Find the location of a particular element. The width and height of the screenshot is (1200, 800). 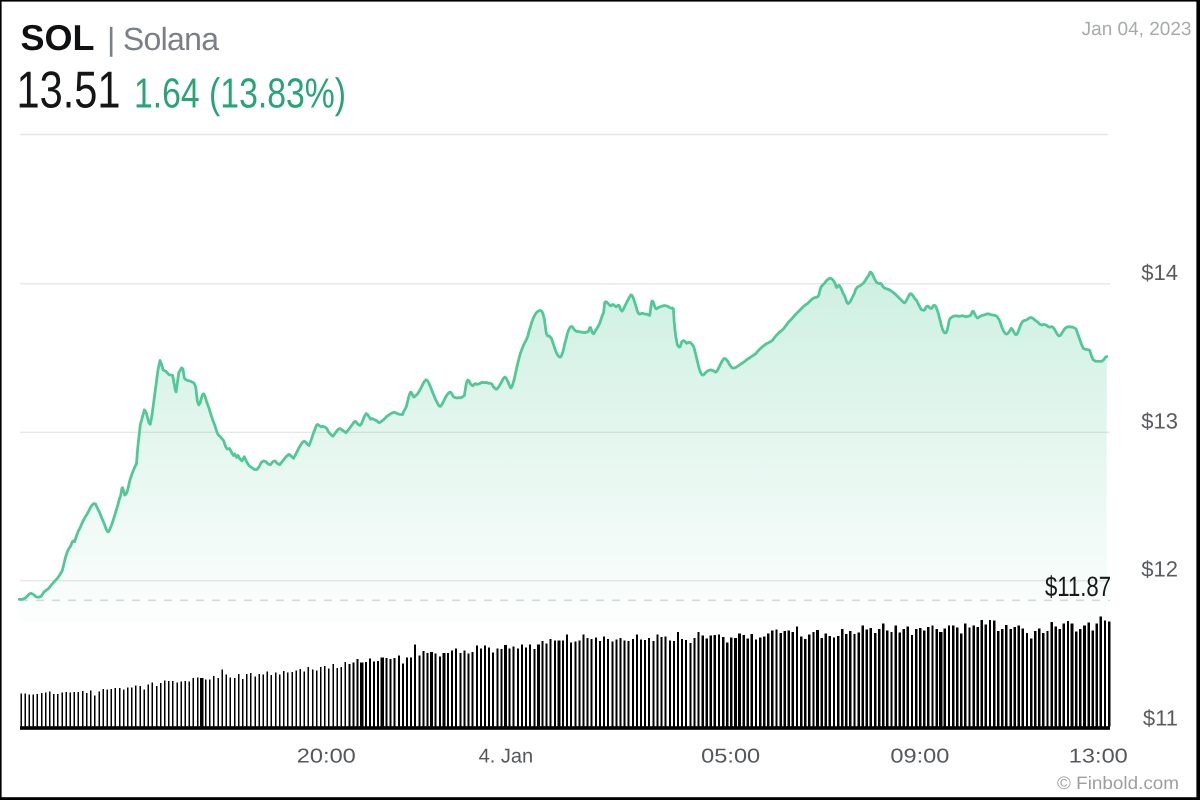

svg-text: $12 is located at coordinates (1159, 569).